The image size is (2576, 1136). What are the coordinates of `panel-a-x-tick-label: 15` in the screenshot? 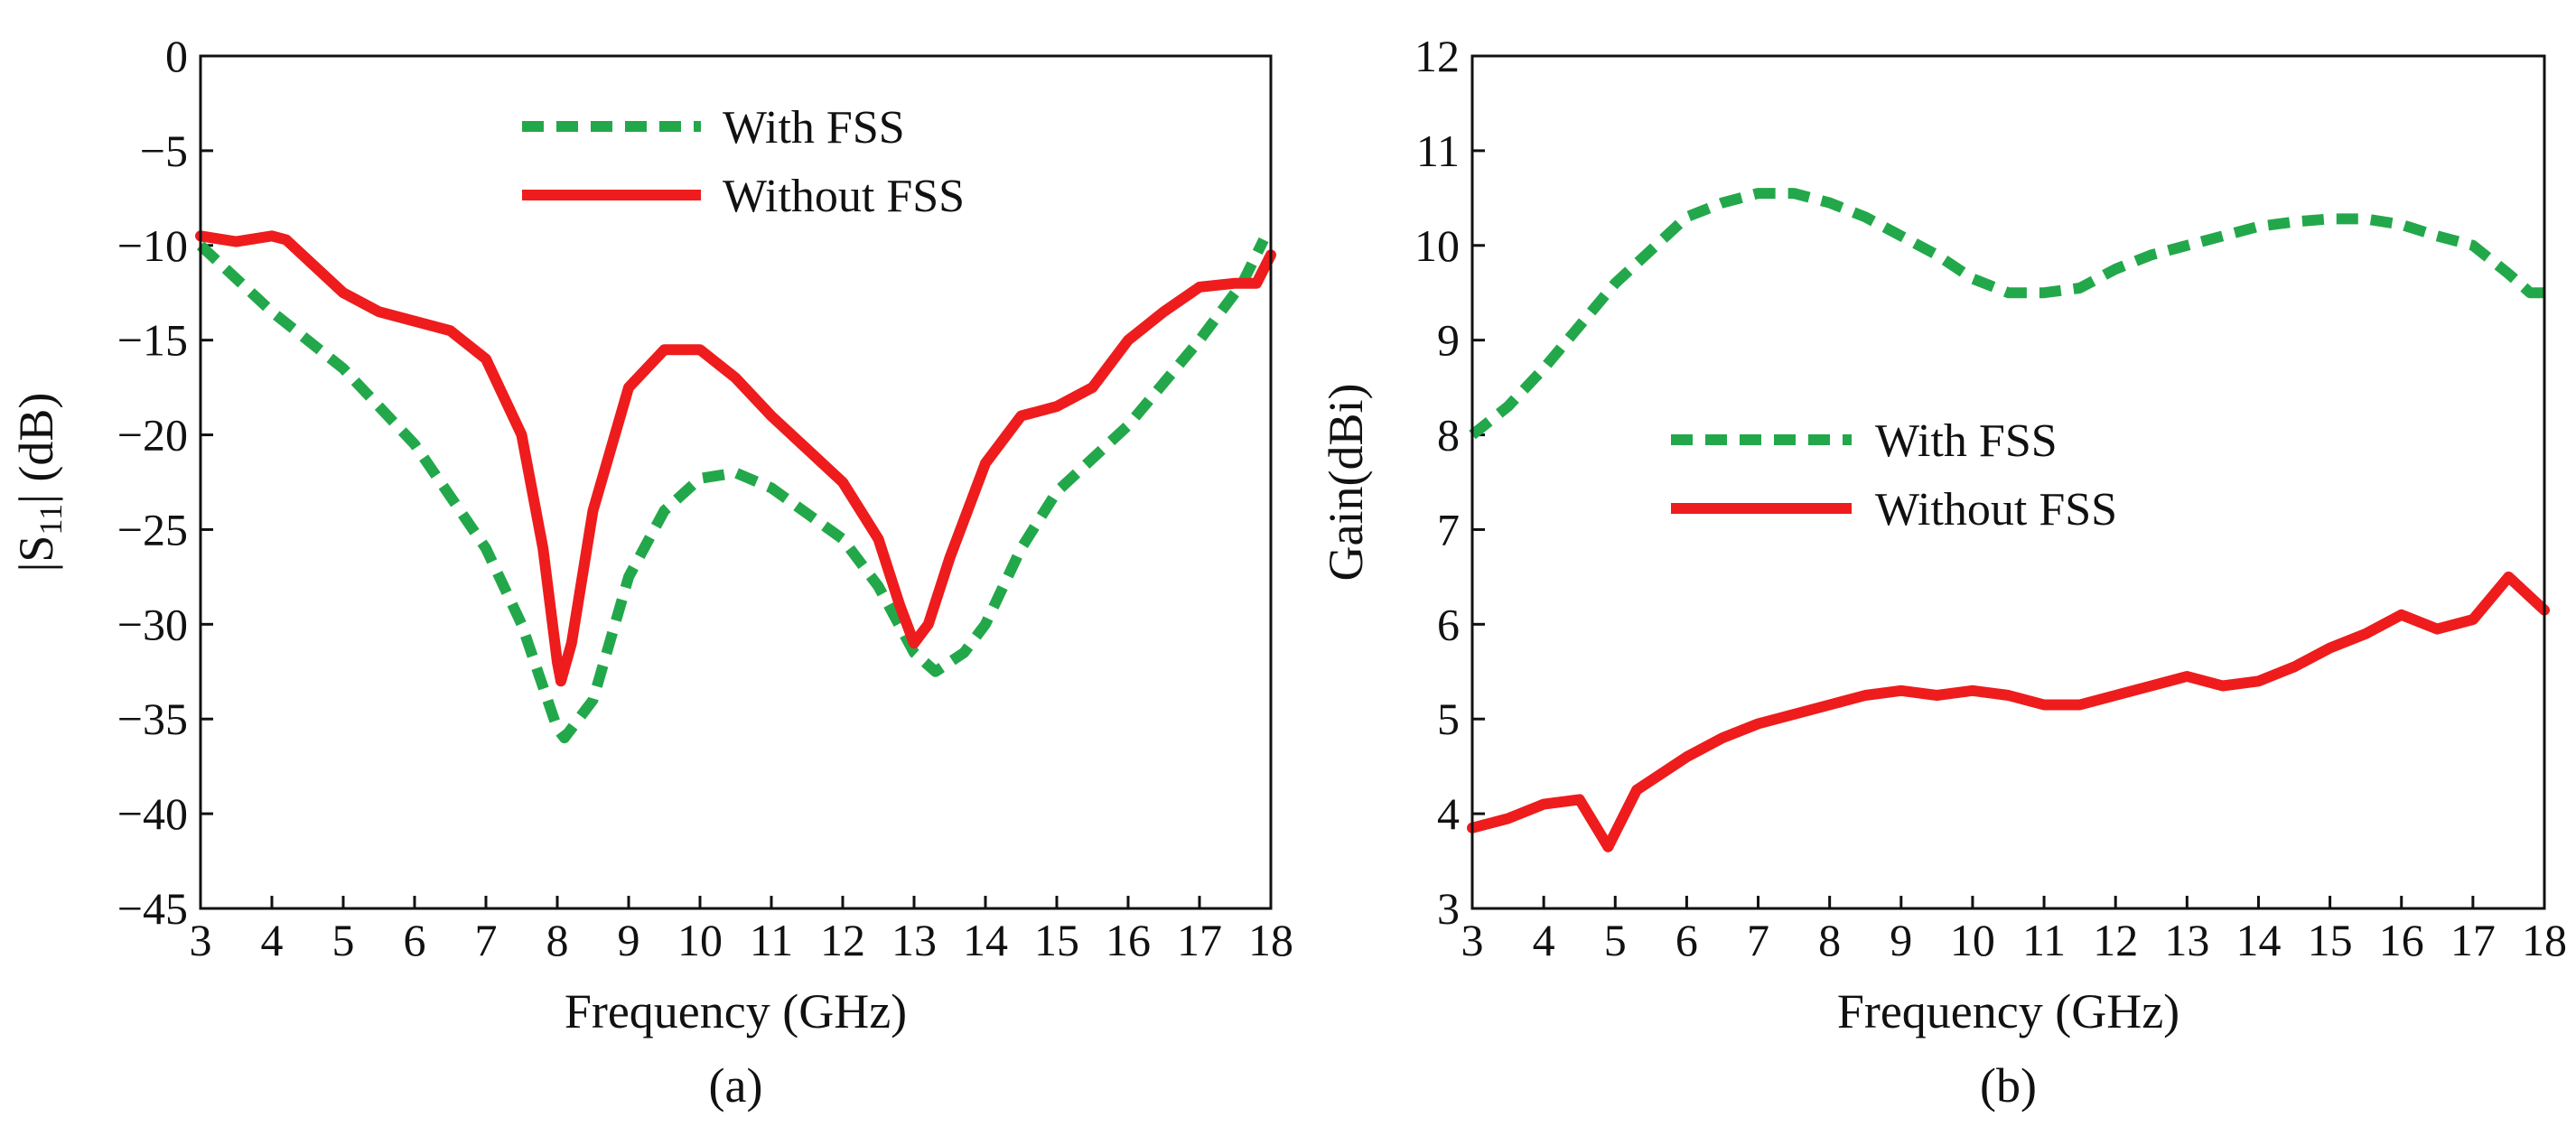 It's located at (1056, 940).